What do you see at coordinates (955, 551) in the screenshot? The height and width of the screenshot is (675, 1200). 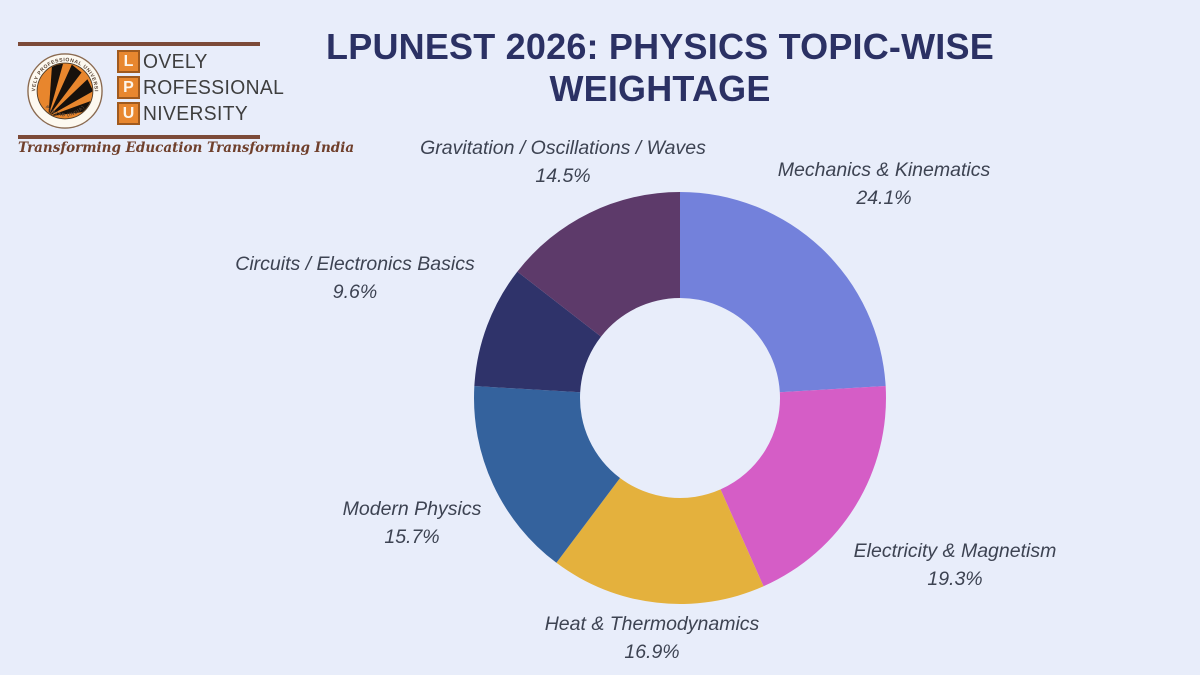 I see `slice-label-text: Electricity & Magnetism` at bounding box center [955, 551].